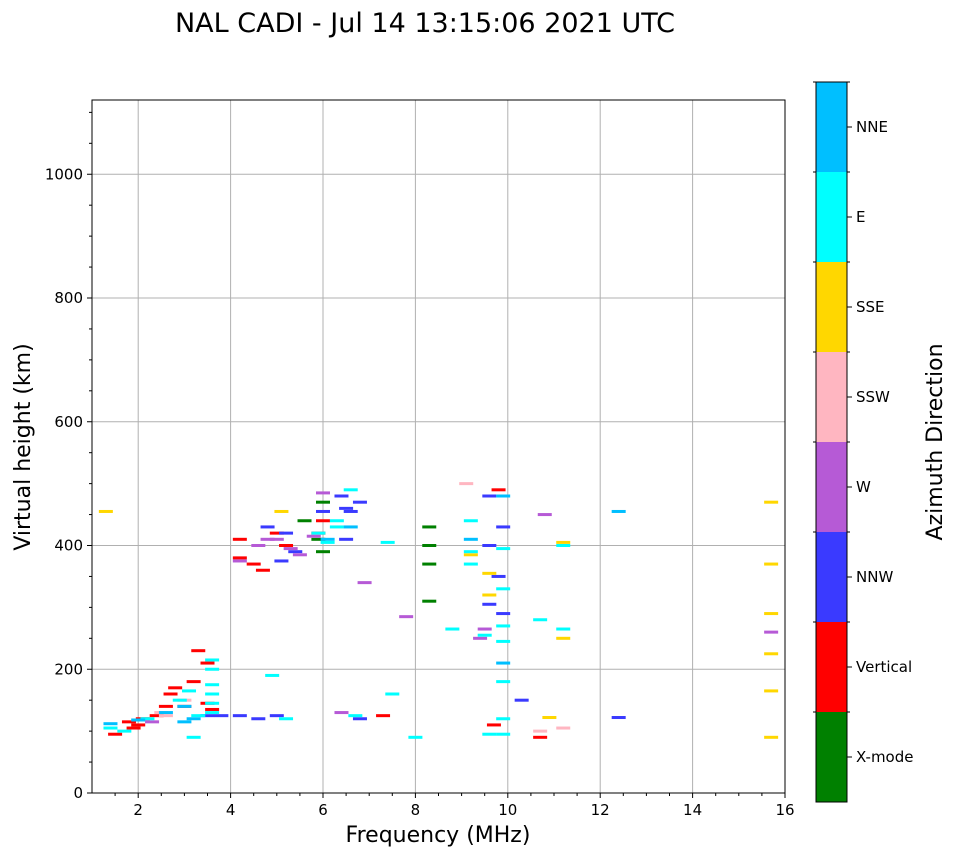  I want to click on colorbar-label-e: E, so click(860, 217).